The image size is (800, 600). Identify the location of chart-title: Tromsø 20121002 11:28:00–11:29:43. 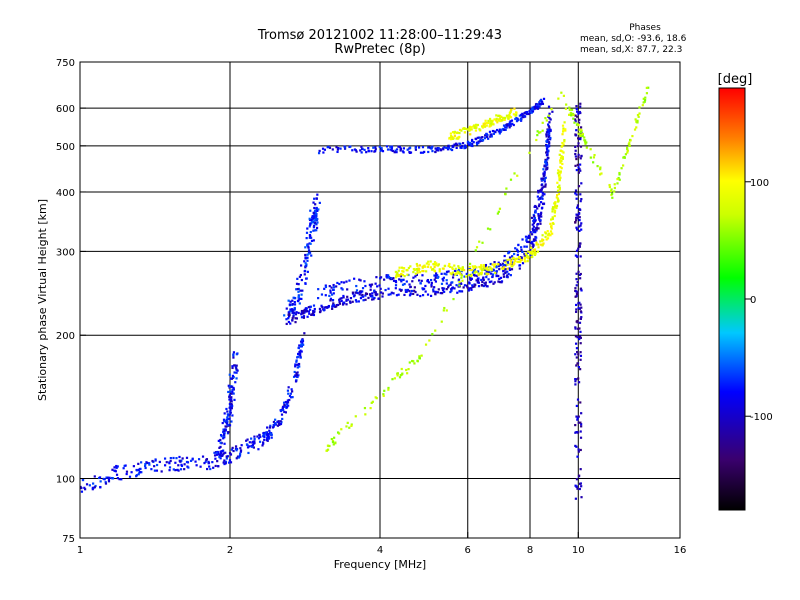
(379, 35).